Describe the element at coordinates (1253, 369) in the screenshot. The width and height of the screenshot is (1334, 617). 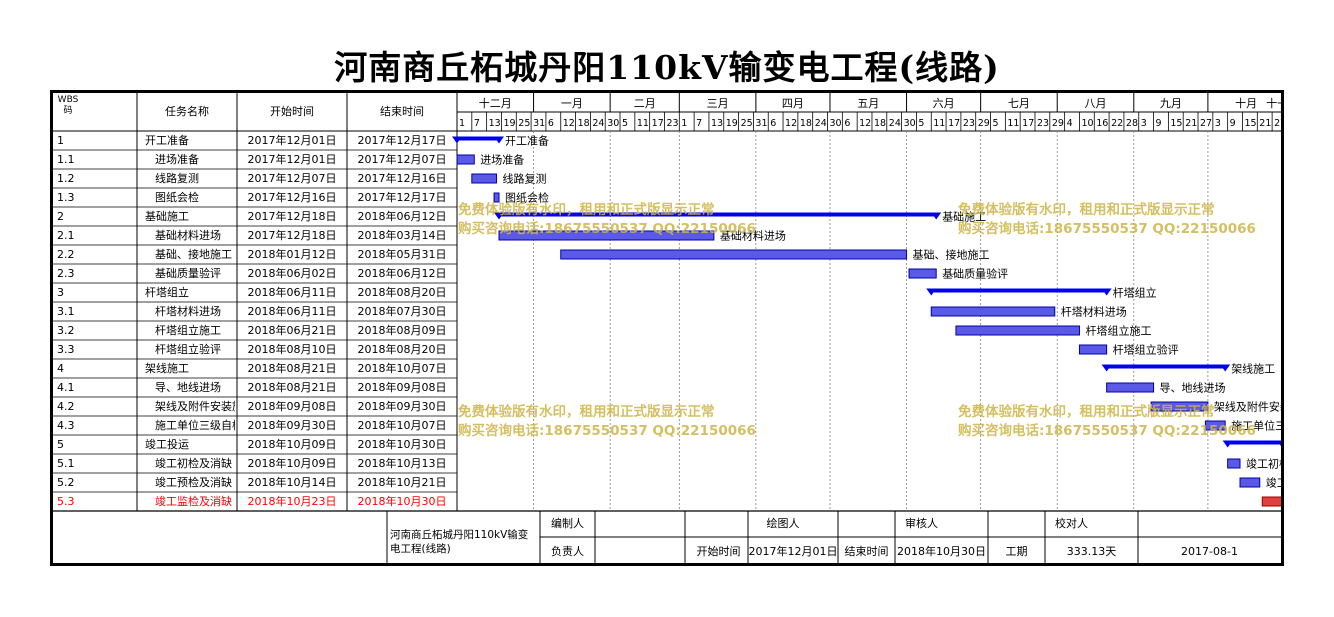
I see `bar-label: 架线施工` at that location.